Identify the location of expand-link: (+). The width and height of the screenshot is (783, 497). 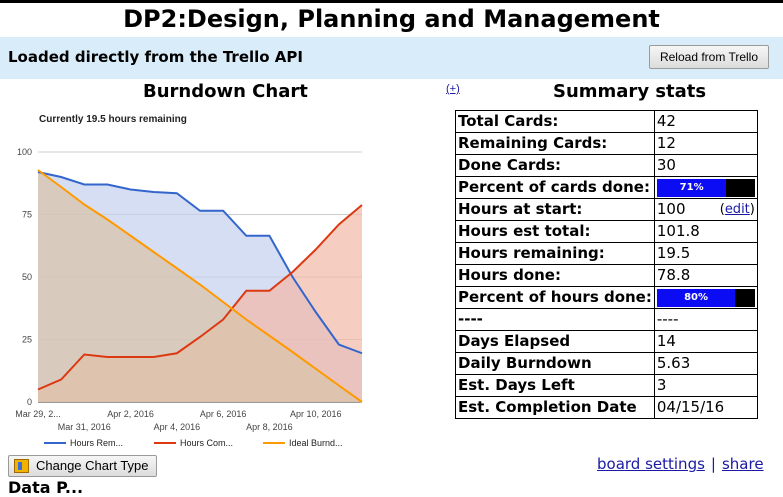
(453, 89).